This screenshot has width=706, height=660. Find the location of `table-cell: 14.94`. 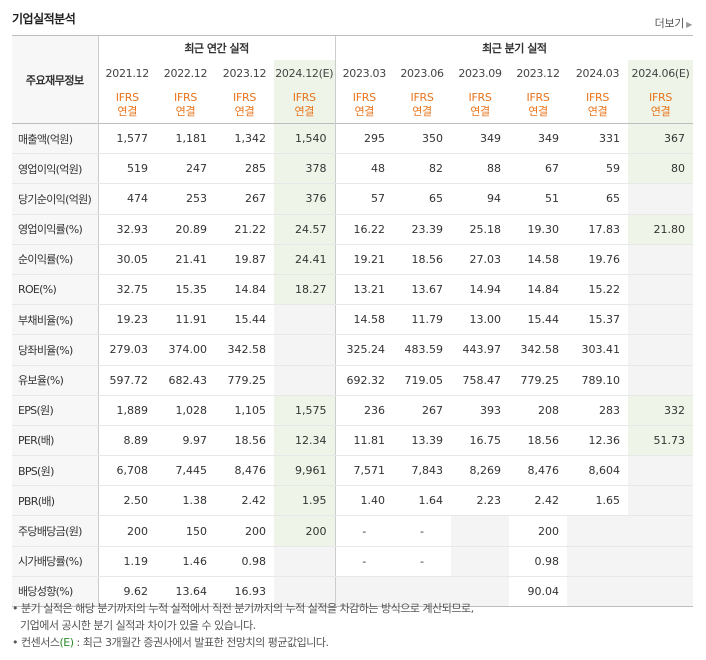

table-cell: 14.94 is located at coordinates (480, 290).